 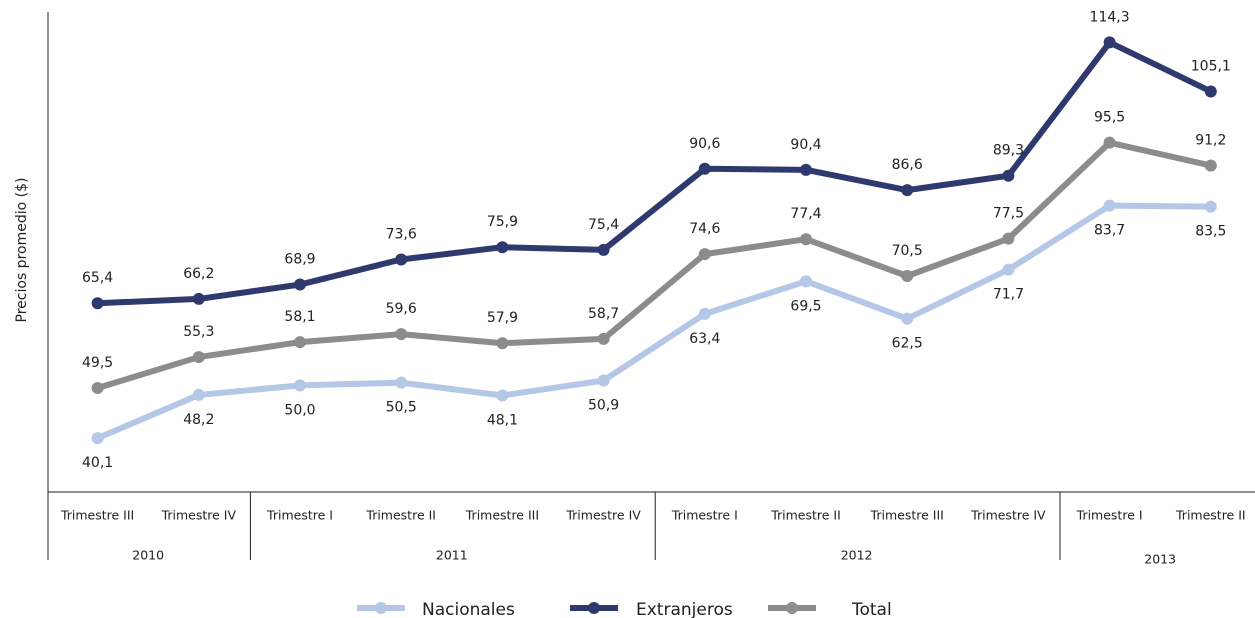 What do you see at coordinates (198, 274) in the screenshot?
I see `data-label: 66,2` at bounding box center [198, 274].